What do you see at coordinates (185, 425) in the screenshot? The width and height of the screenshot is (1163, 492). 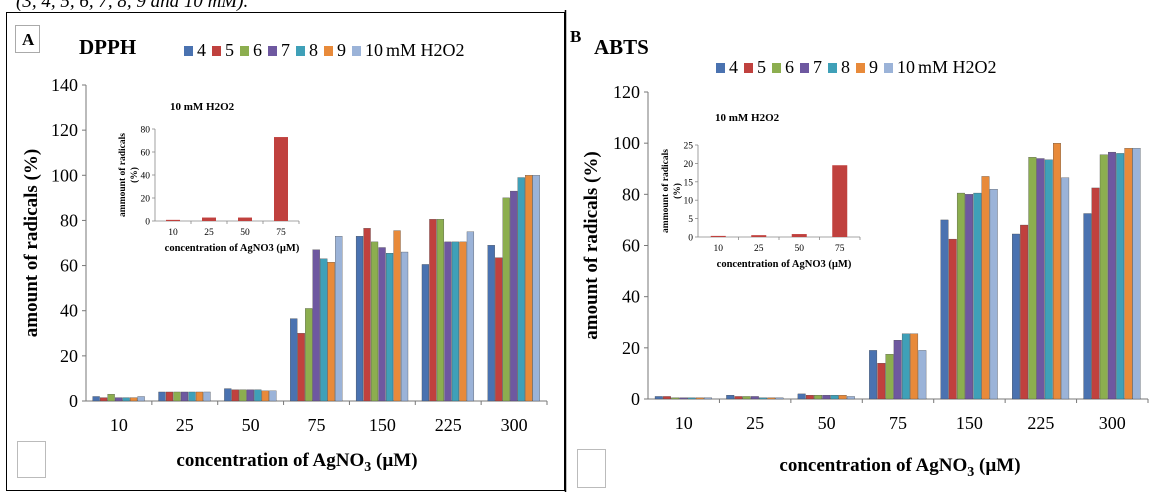 I see `dpph-x-tick-label: 25` at bounding box center [185, 425].